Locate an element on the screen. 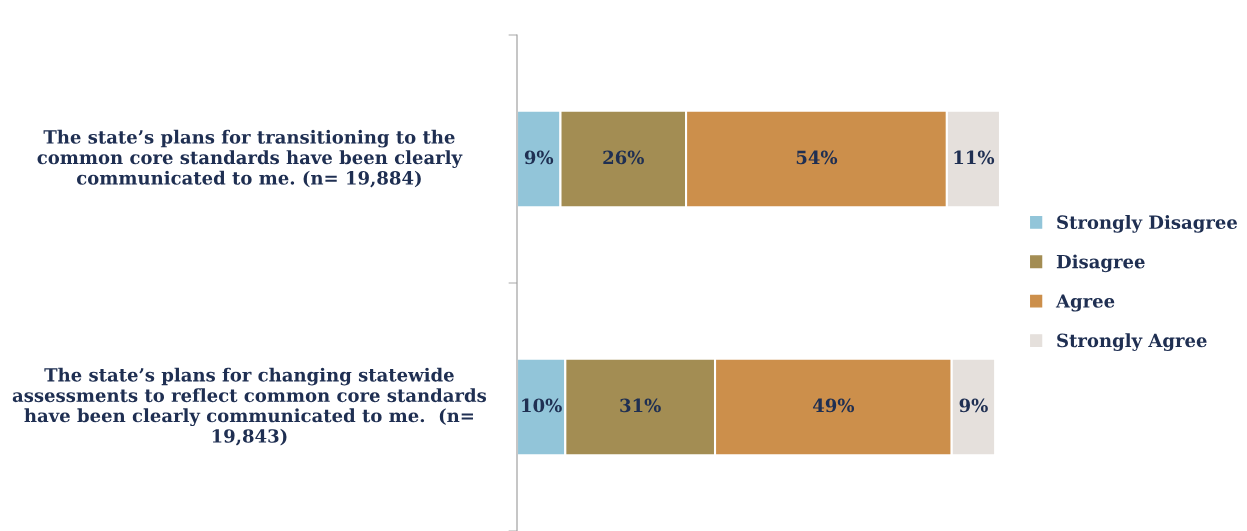  y-tick-label: The state’s plans for transitioning to the common core standards have been clearly communicated to me. (n= 19,884) is located at coordinates (250, 158).